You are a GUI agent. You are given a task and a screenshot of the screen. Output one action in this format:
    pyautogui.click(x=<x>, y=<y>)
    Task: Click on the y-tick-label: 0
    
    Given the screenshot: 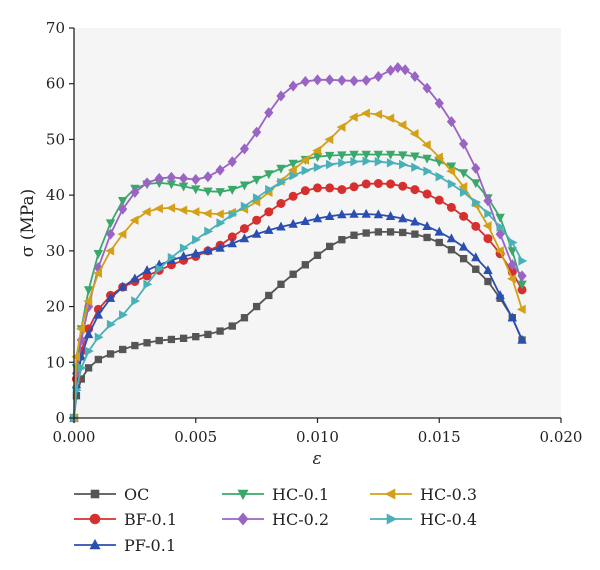 What is the action you would take?
    pyautogui.click(x=60, y=418)
    